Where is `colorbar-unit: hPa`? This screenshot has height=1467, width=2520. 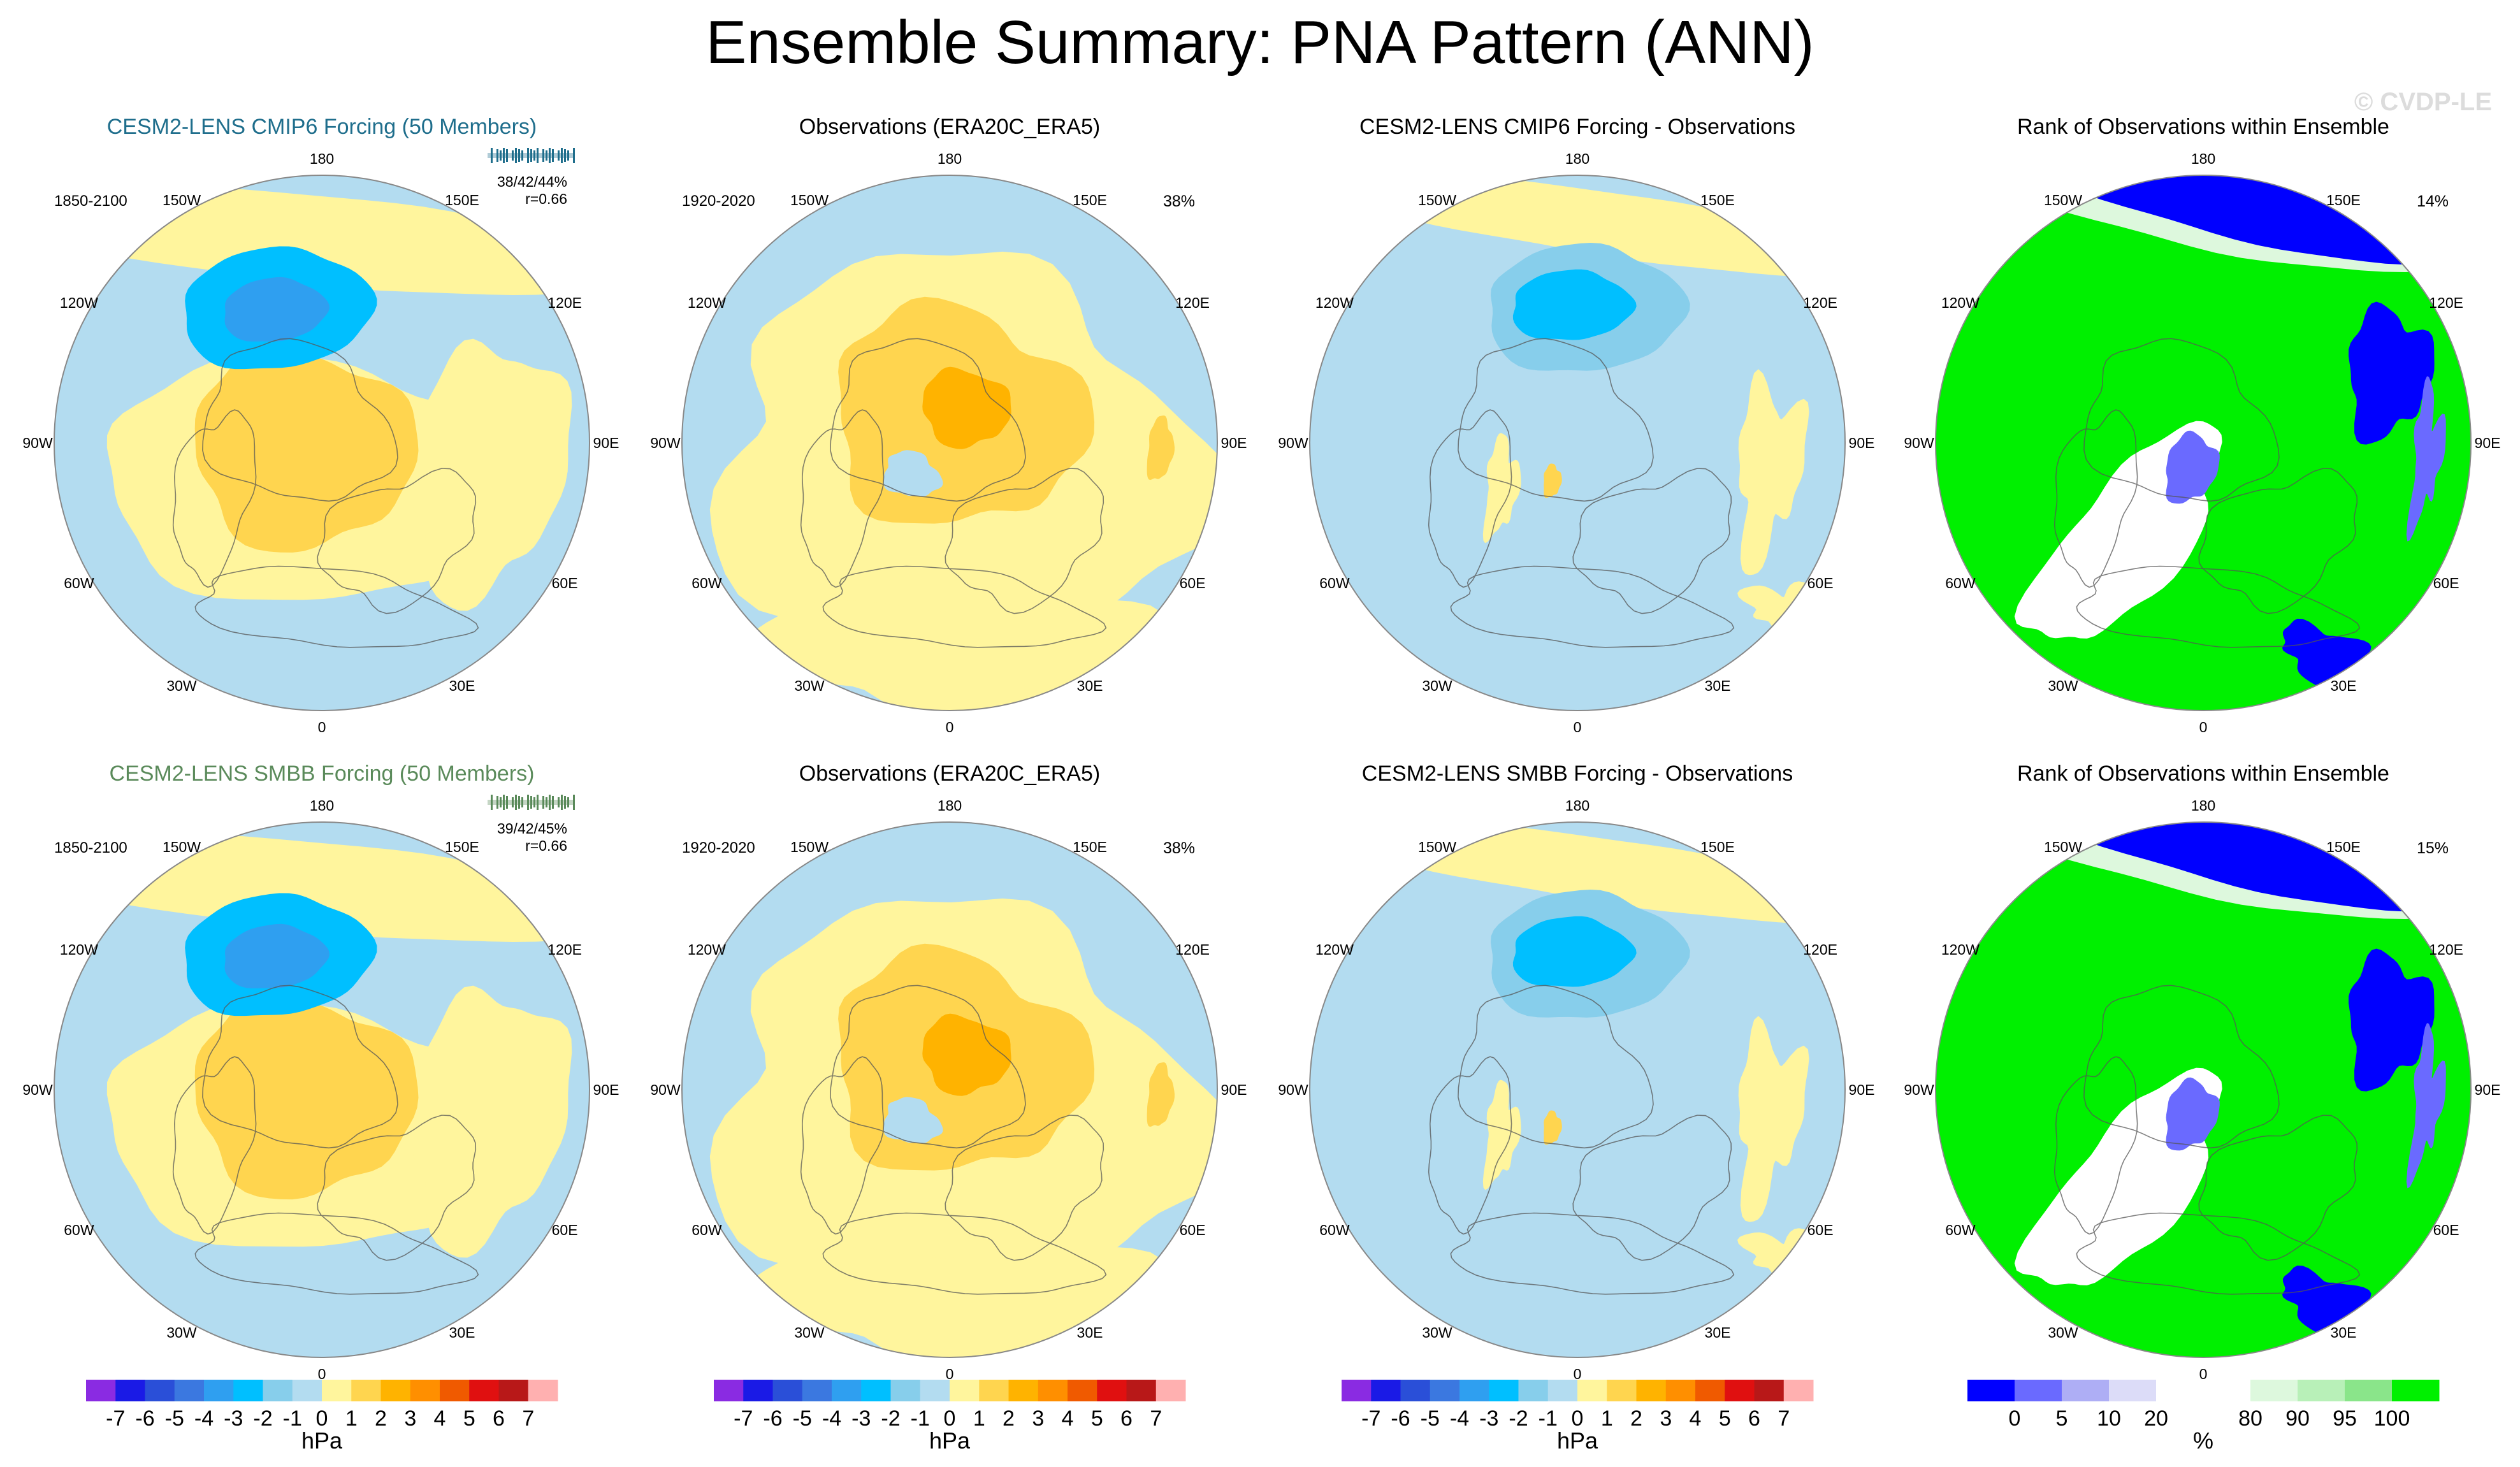
colorbar-unit: hPa is located at coordinates (950, 1440).